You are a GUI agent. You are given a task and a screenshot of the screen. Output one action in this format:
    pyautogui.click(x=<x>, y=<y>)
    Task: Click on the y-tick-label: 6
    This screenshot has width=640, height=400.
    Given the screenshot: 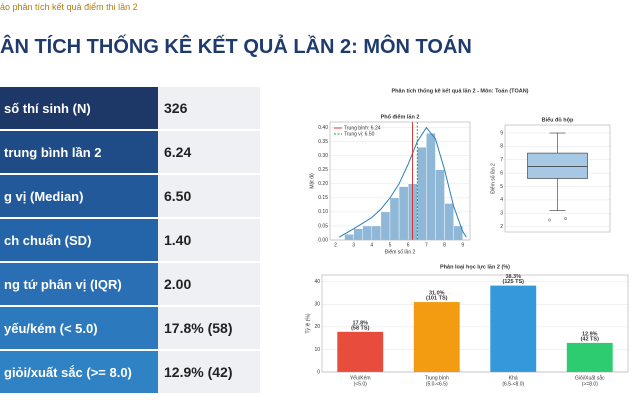 What is the action you would take?
    pyautogui.click(x=501, y=173)
    